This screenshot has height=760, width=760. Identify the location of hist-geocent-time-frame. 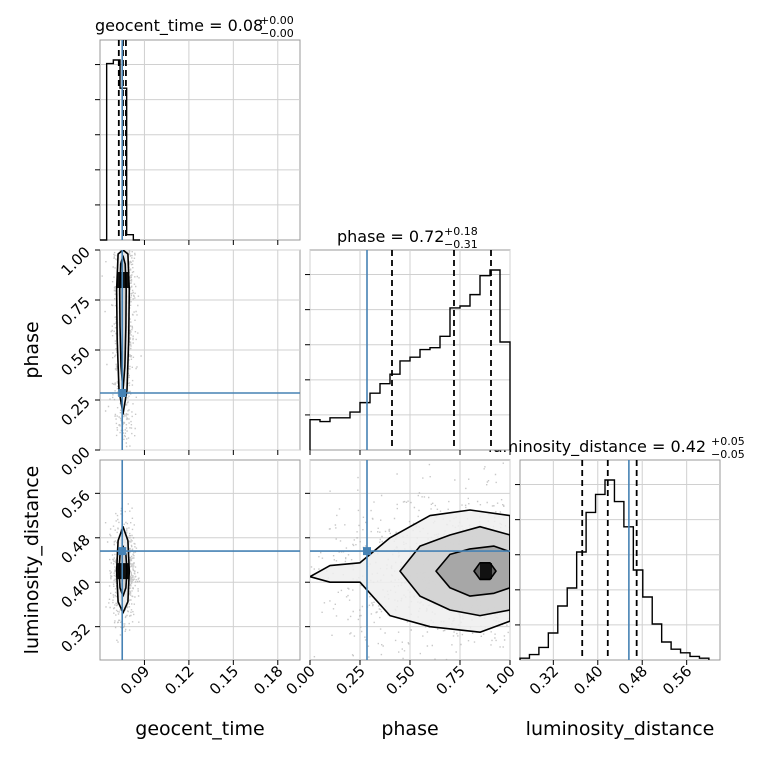
(200, 140).